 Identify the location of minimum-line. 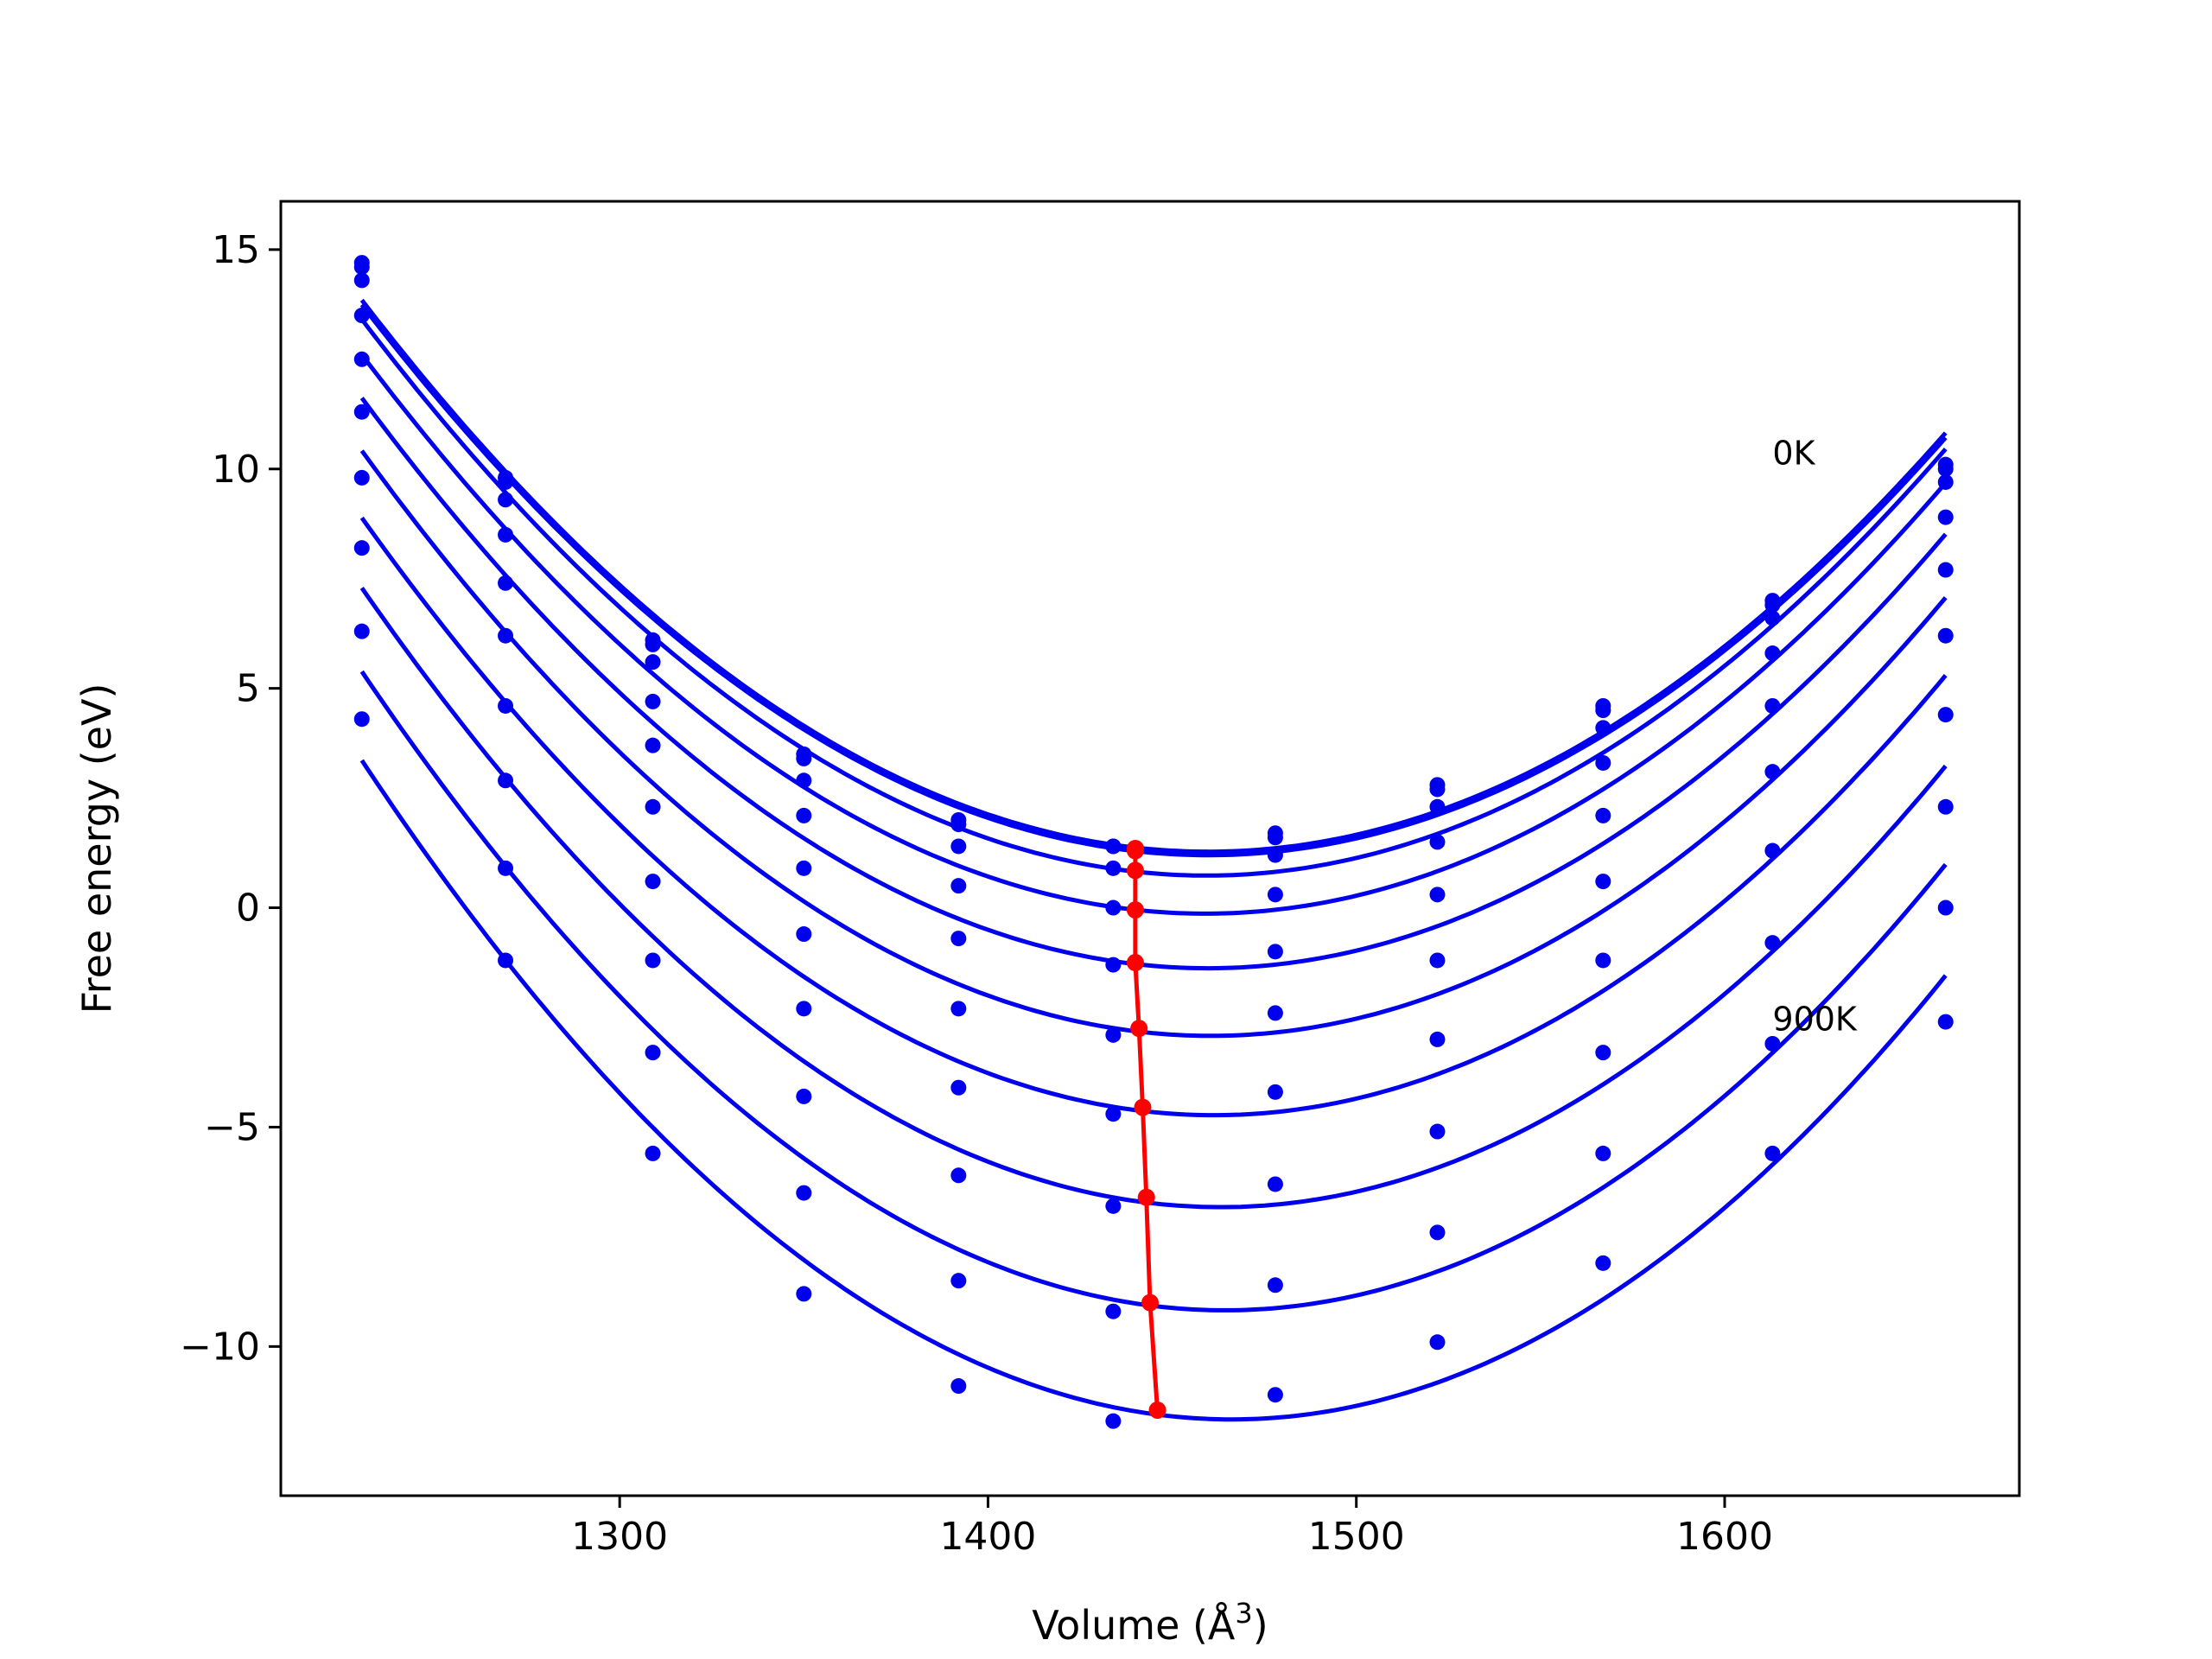
(1146, 1129).